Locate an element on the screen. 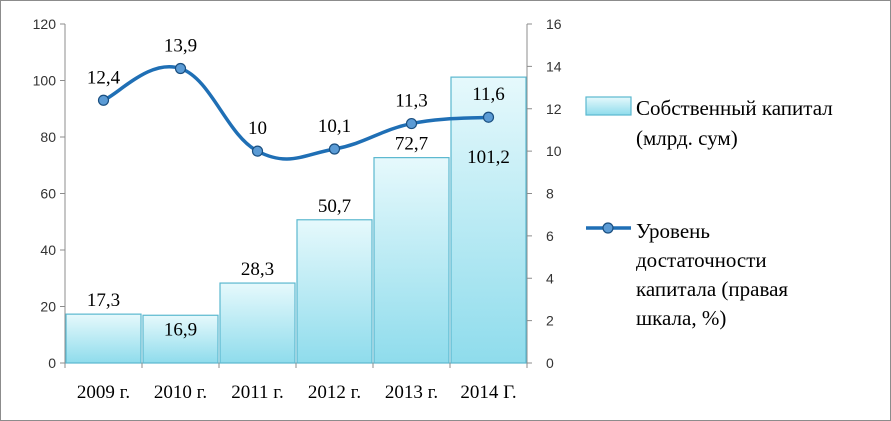 This screenshot has height=421, width=891. legend-label-line: Уровень is located at coordinates (673, 231).